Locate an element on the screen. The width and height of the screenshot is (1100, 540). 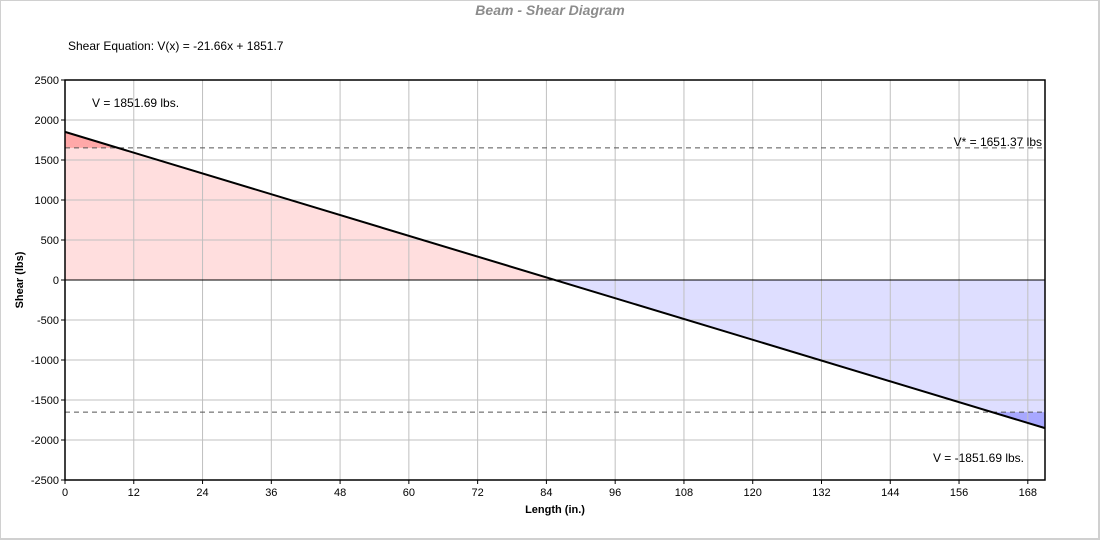
x-tick-label: 0 is located at coordinates (65, 493).